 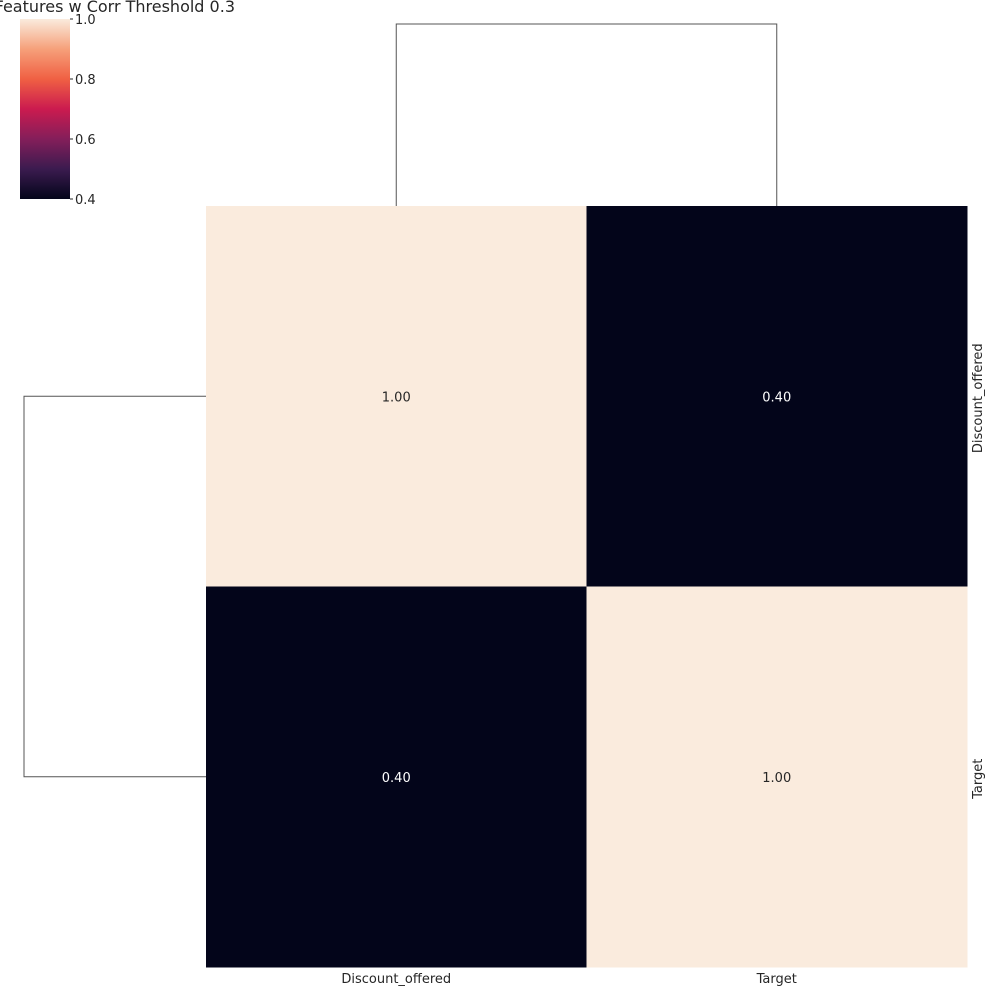 I want to click on colorbar-ticks: 0.4 0.6 0.8 1.0, so click(x=83, y=110).